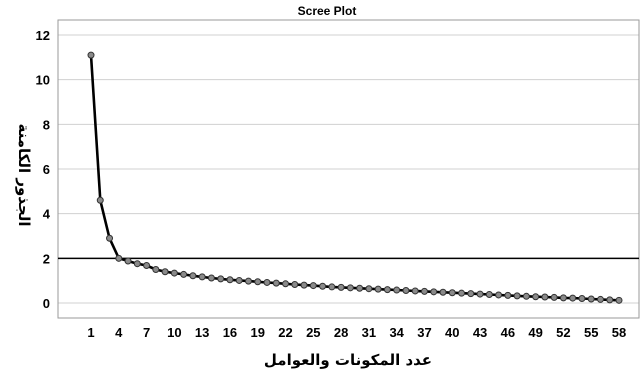  I want to click on x-tick-label: 22, so click(285, 332).